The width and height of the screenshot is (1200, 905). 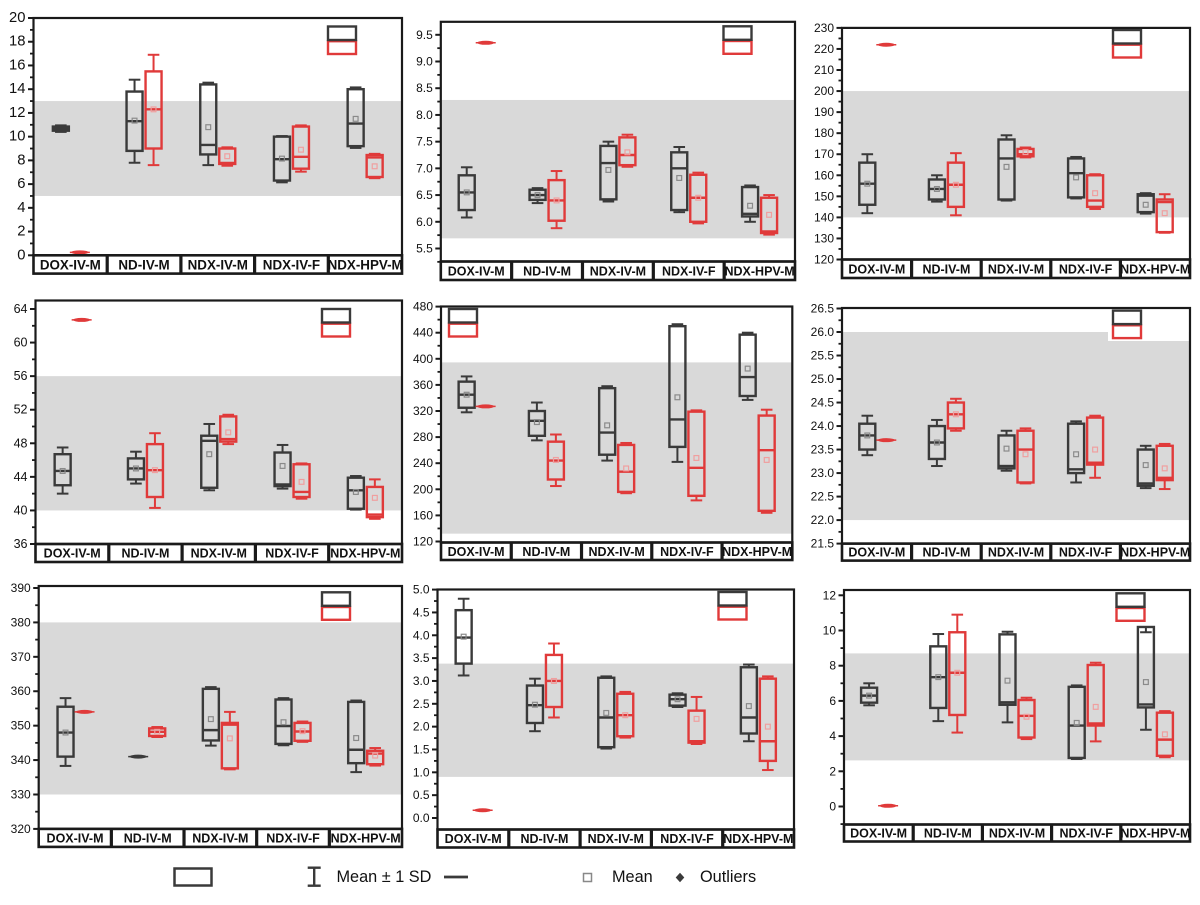 I want to click on svg-text: Outliers, so click(x=728, y=877).